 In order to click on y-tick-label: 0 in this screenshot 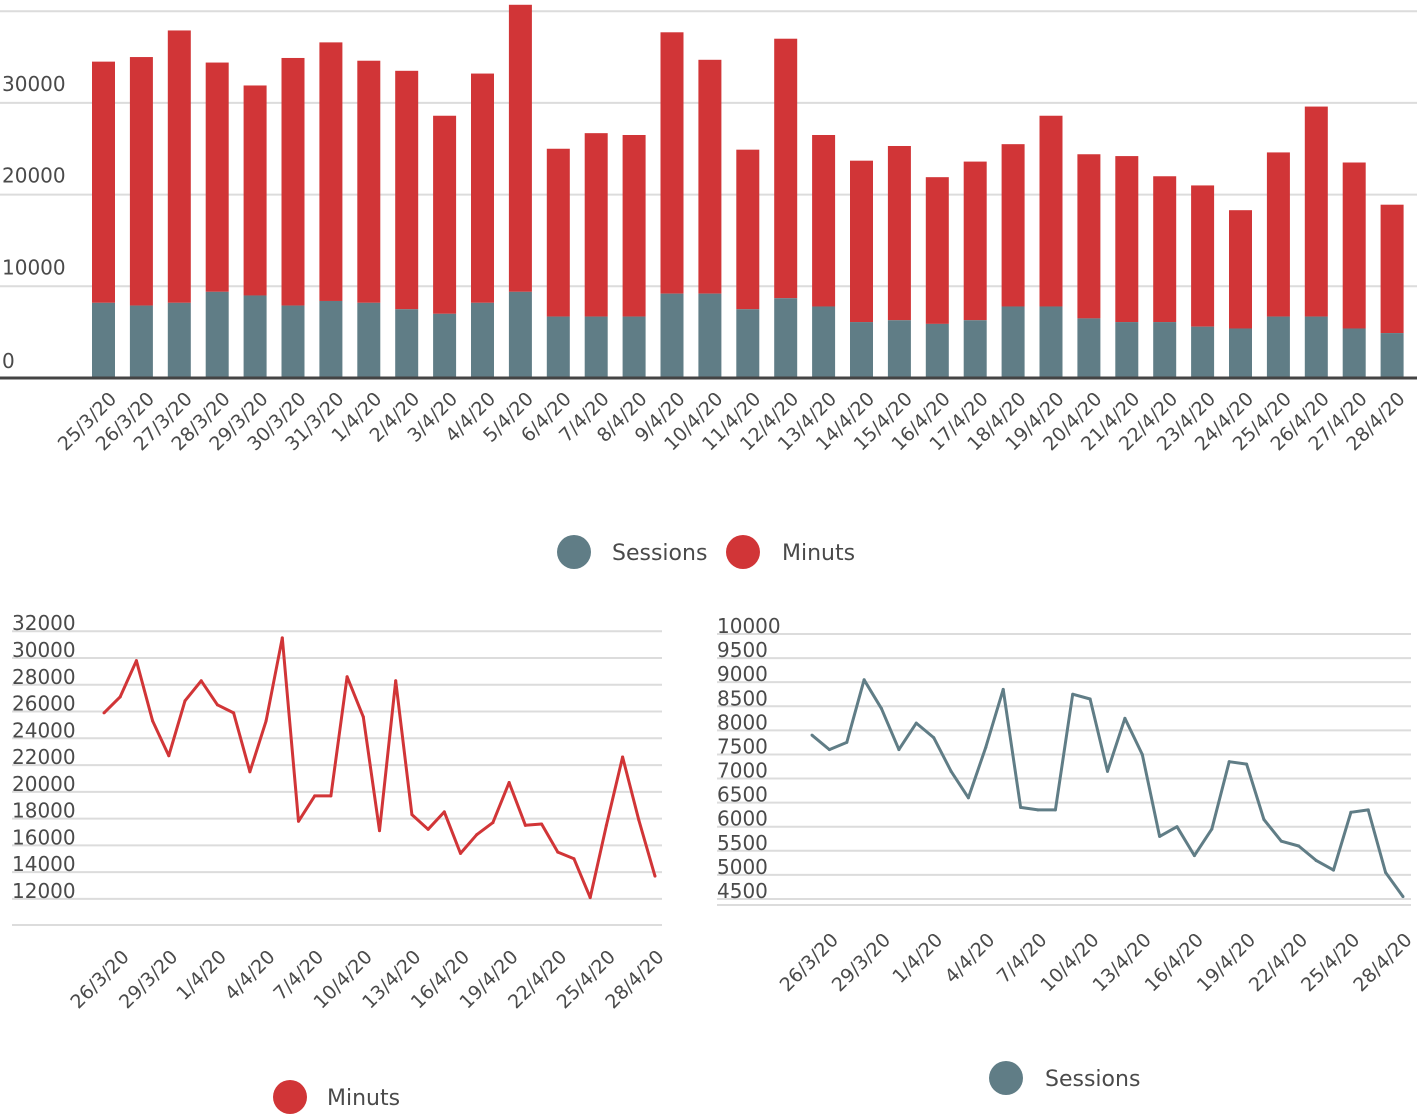, I will do `click(8, 361)`.